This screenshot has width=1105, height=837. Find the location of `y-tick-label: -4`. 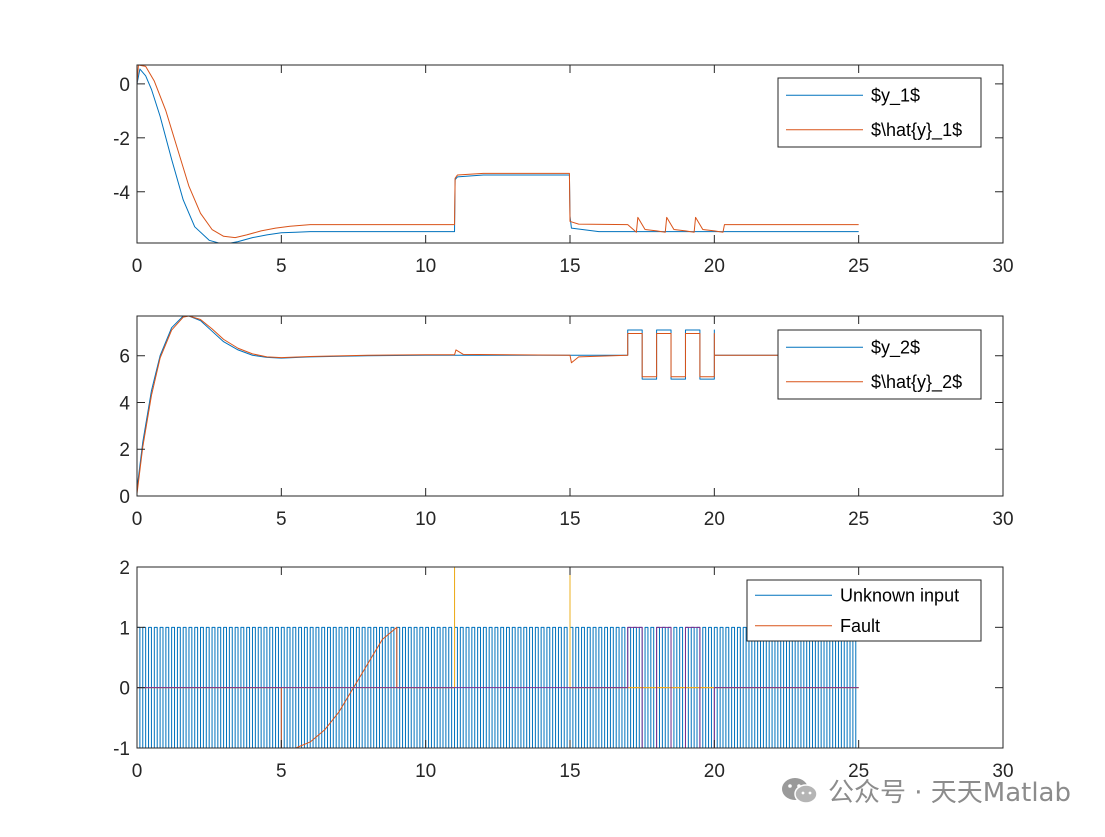

y-tick-label: -4 is located at coordinates (121, 193).